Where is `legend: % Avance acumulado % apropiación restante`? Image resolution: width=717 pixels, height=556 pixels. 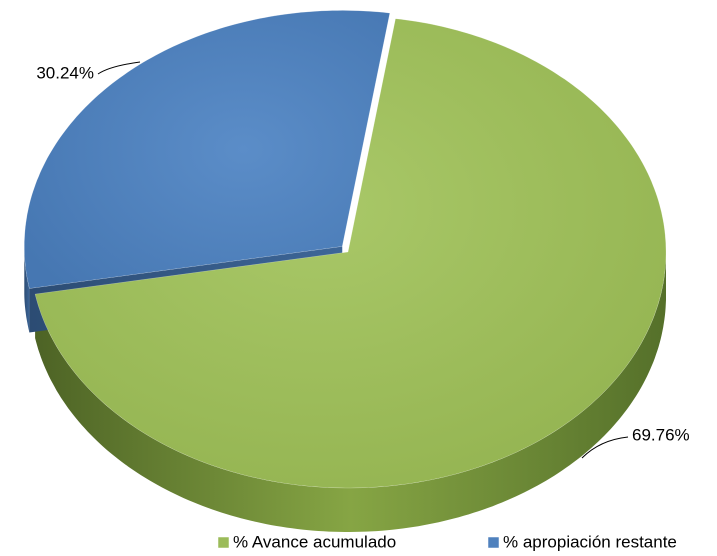
legend: % Avance acumulado % apropiación restante is located at coordinates (447, 541).